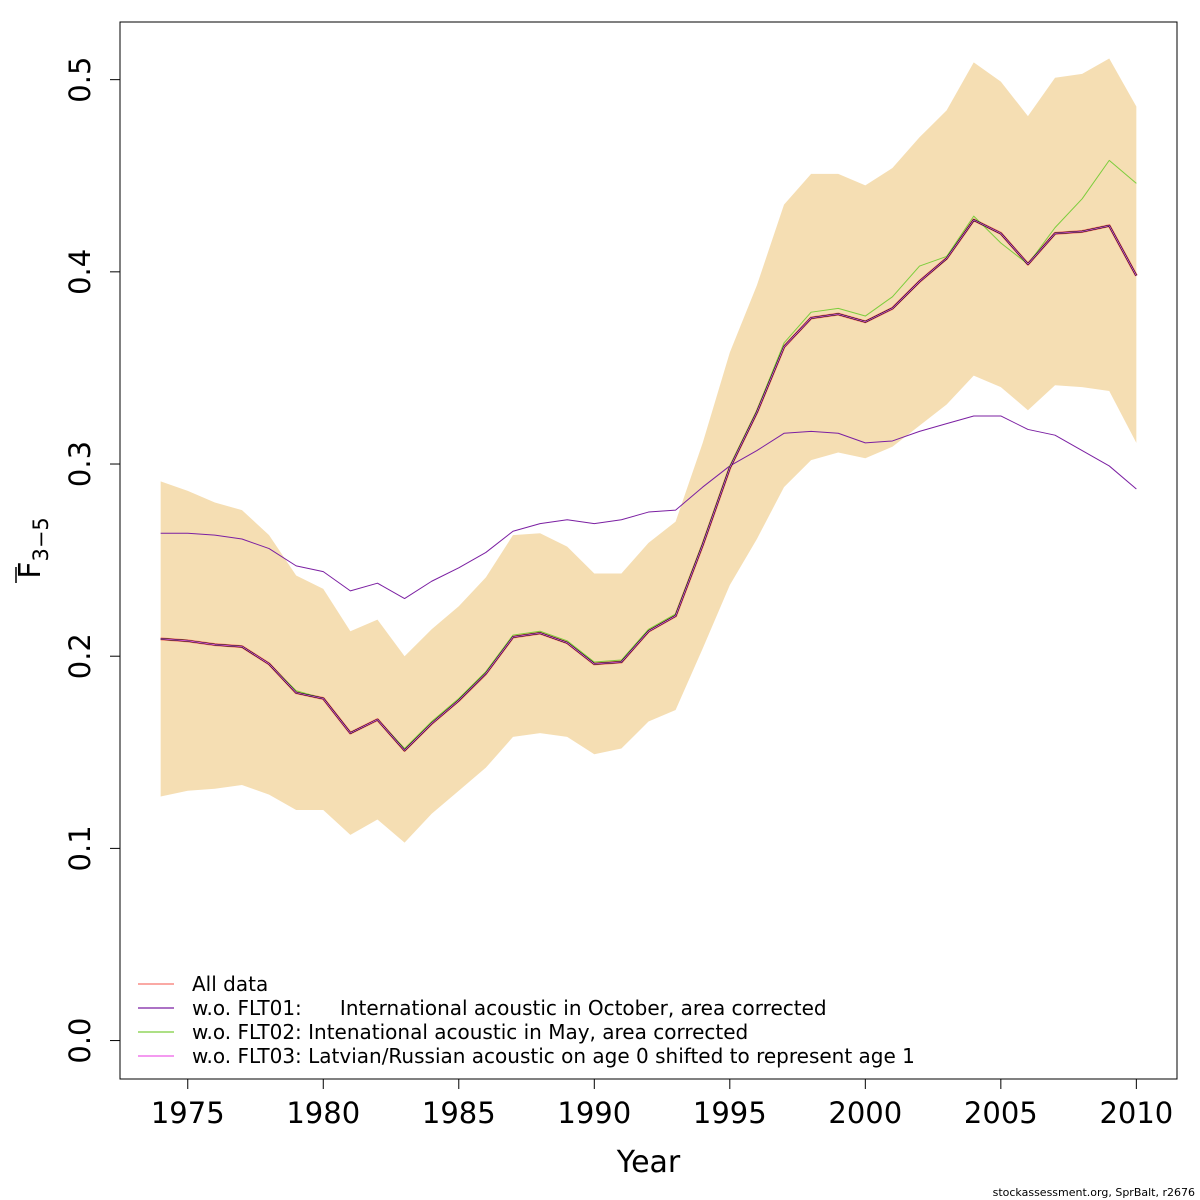 The height and width of the screenshot is (1200, 1200). Describe the element at coordinates (80, 80) in the screenshot. I see `y-tick-label: 0.5` at that location.